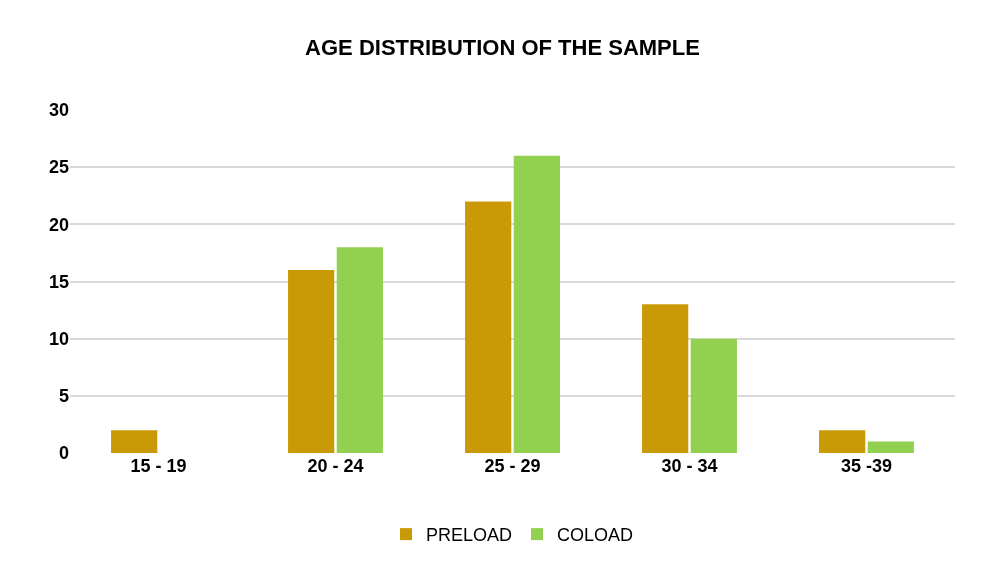  Describe the element at coordinates (866, 466) in the screenshot. I see `x-tick-label: 35 -39` at that location.